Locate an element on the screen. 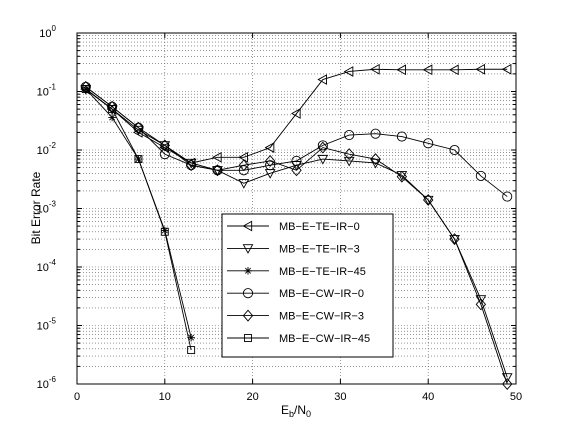 The height and width of the screenshot is (437, 581). series-line is located at coordinates (138, 219).